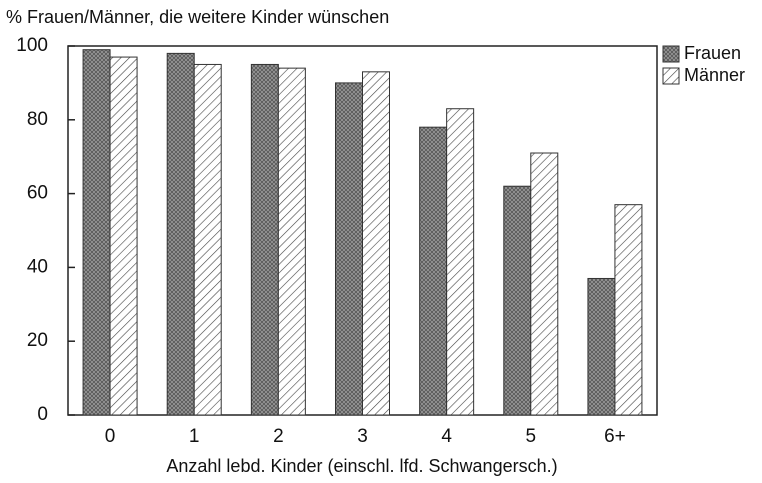 Image resolution: width=762 pixels, height=483 pixels. What do you see at coordinates (37, 266) in the screenshot?
I see `y-tick-label: 40` at bounding box center [37, 266].